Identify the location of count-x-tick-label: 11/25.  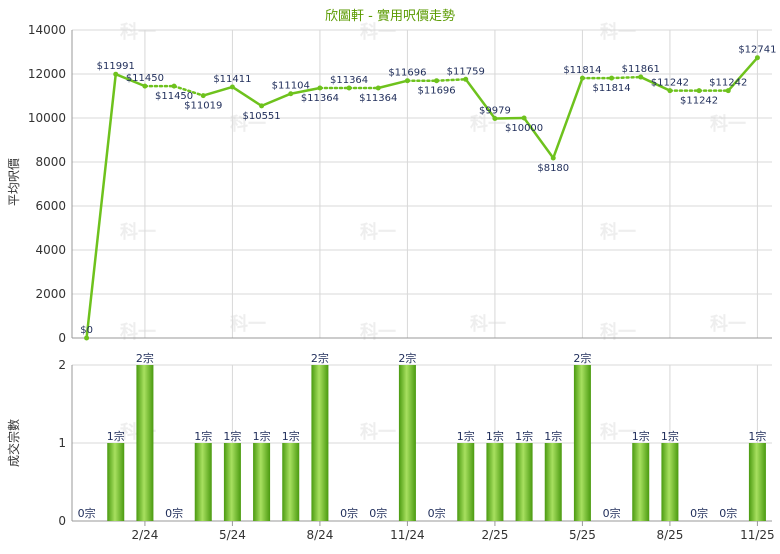
(757, 535).